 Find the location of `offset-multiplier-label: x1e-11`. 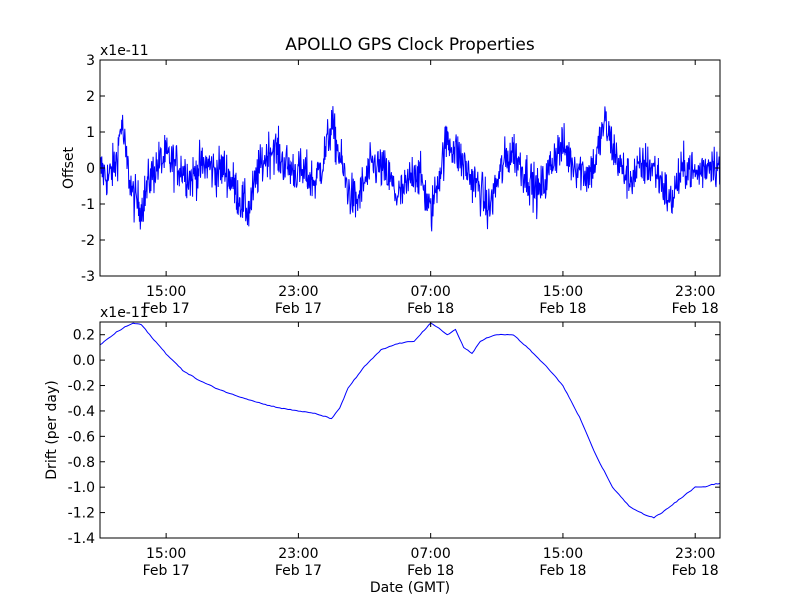

offset-multiplier-label: x1e-11 is located at coordinates (124, 51).